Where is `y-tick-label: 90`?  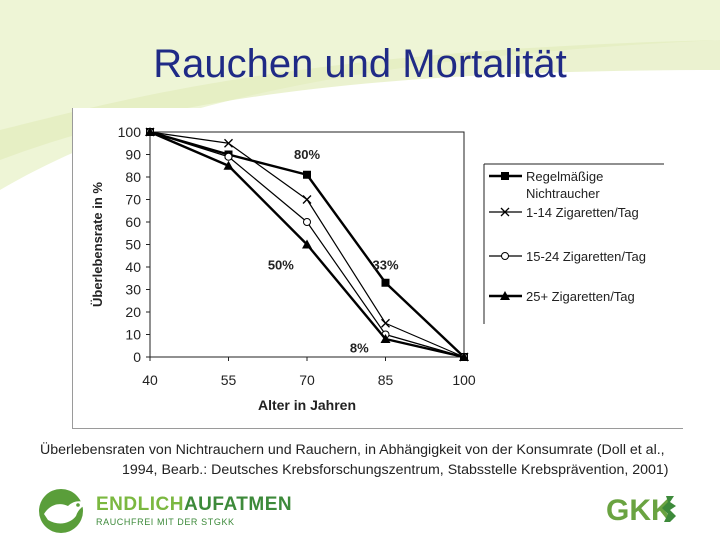
y-tick-label: 90 is located at coordinates (133, 155).